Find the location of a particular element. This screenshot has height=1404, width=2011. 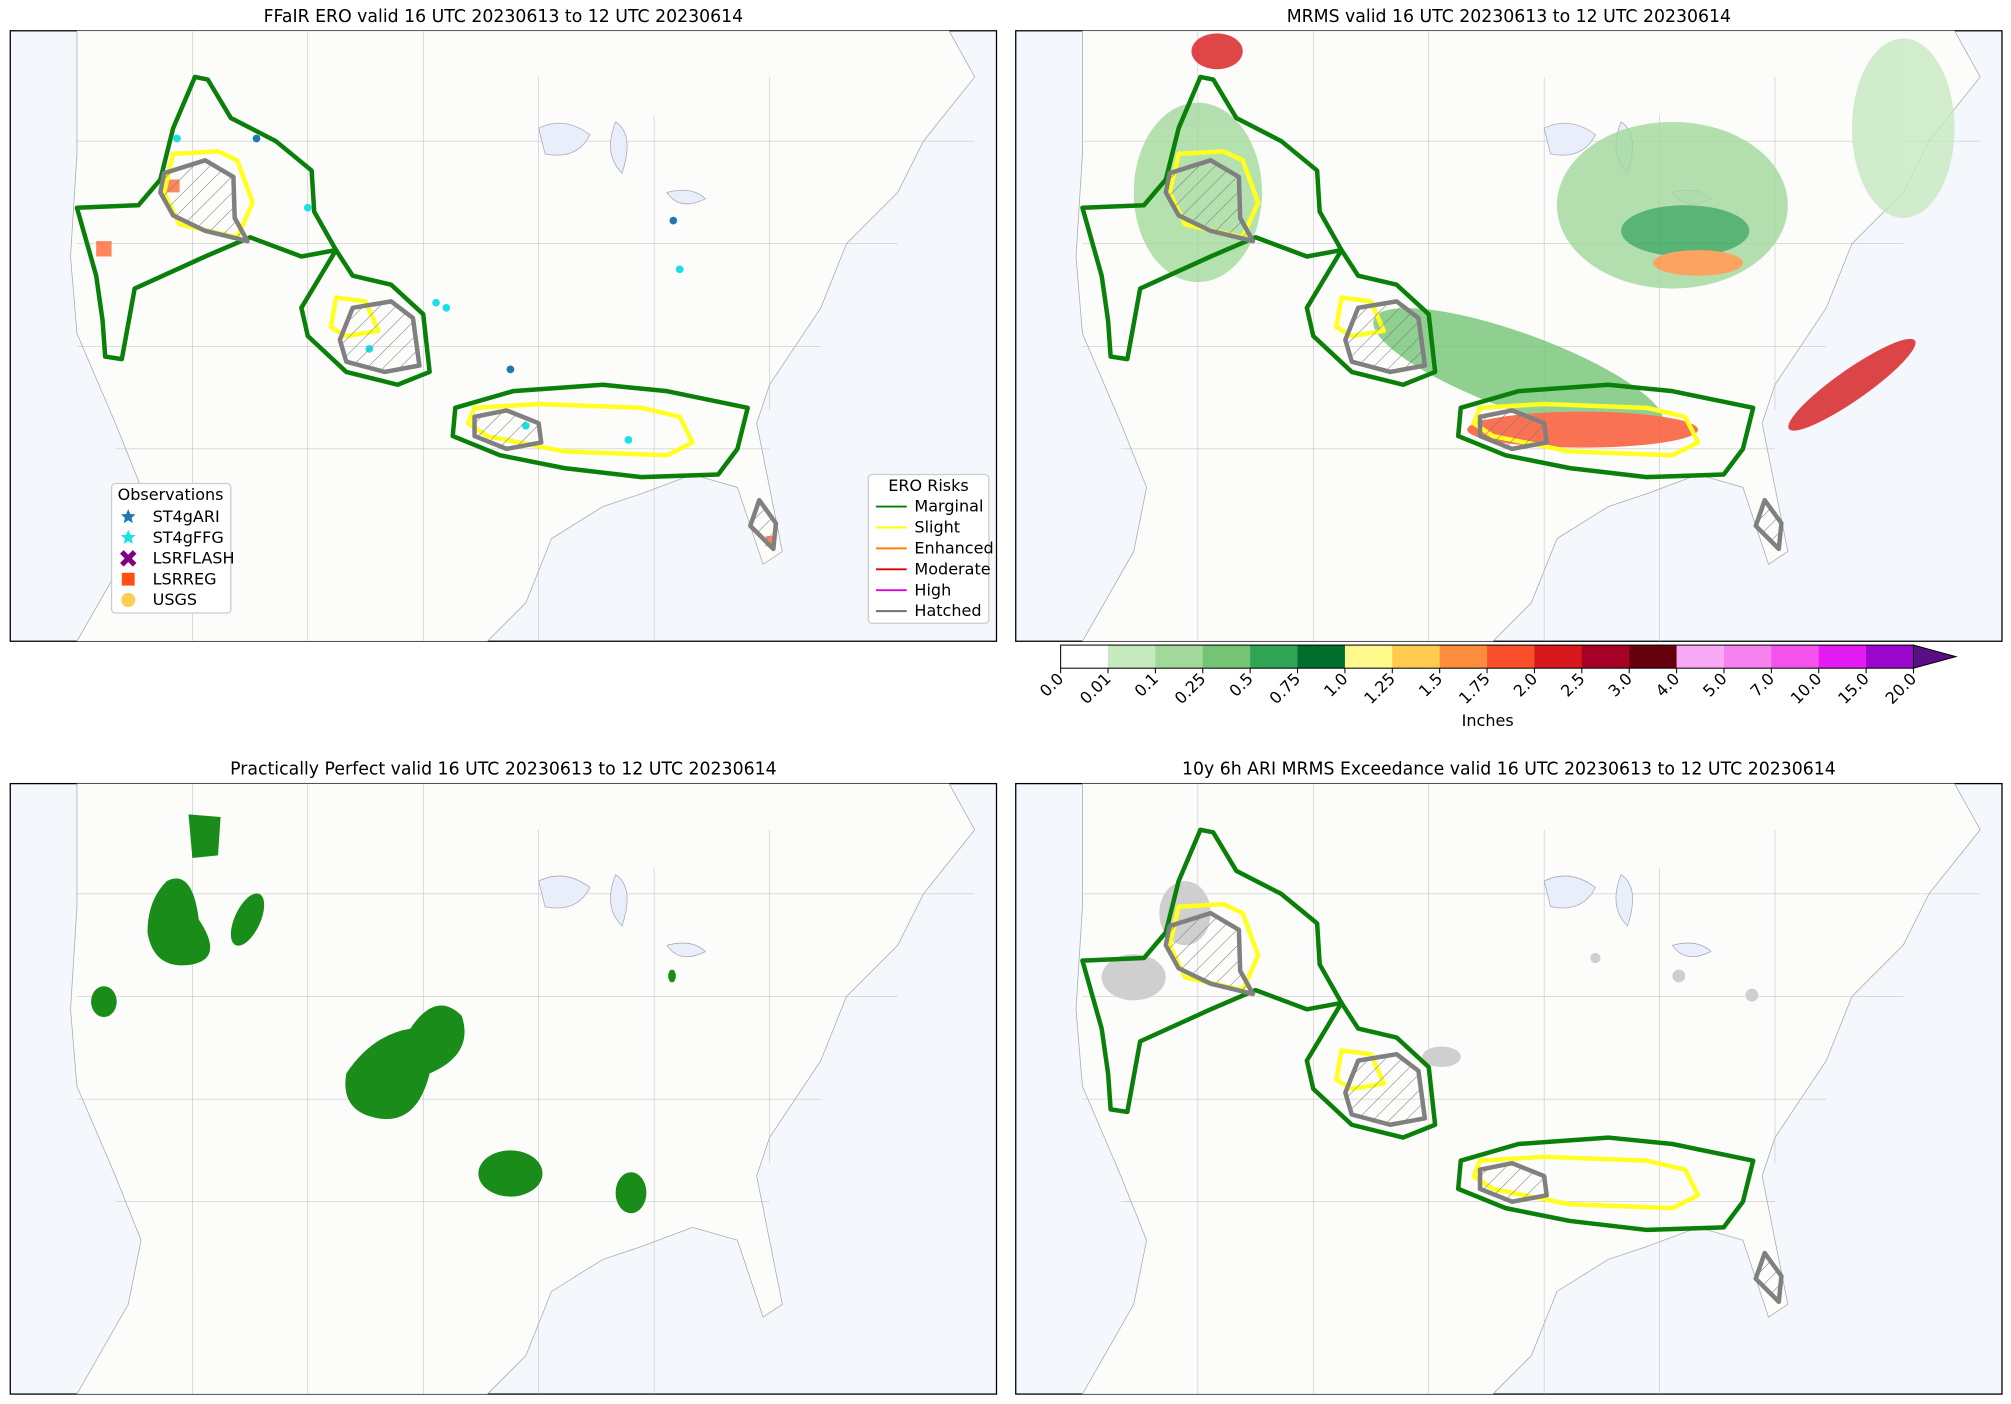

legend-label: LSRFLASH is located at coordinates (194, 558).